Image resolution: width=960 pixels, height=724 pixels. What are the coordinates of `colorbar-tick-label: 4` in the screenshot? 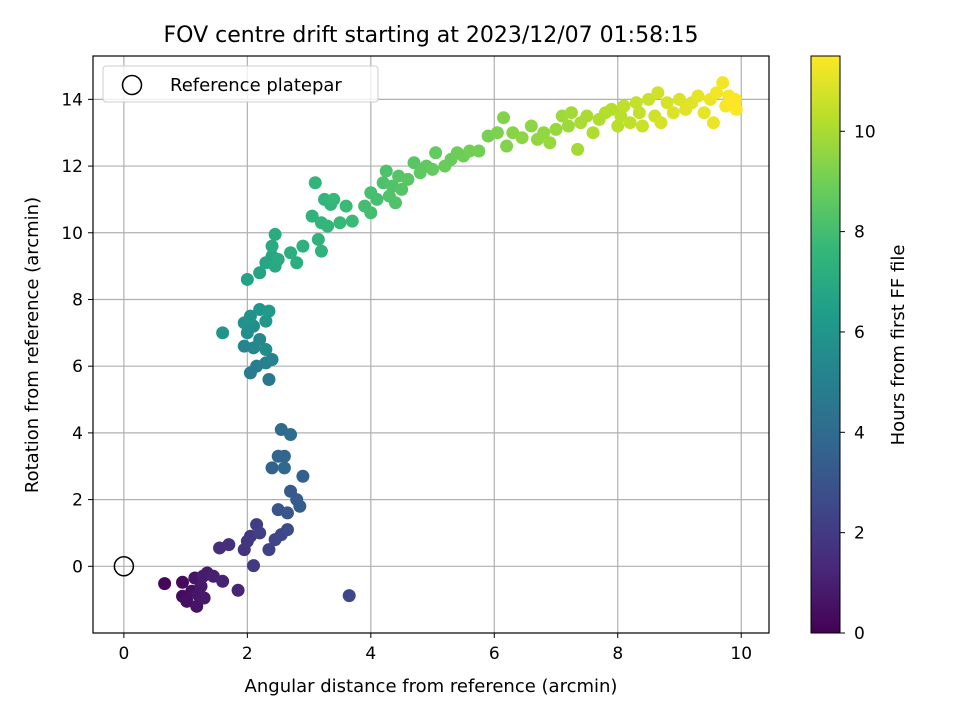 It's located at (859, 433).